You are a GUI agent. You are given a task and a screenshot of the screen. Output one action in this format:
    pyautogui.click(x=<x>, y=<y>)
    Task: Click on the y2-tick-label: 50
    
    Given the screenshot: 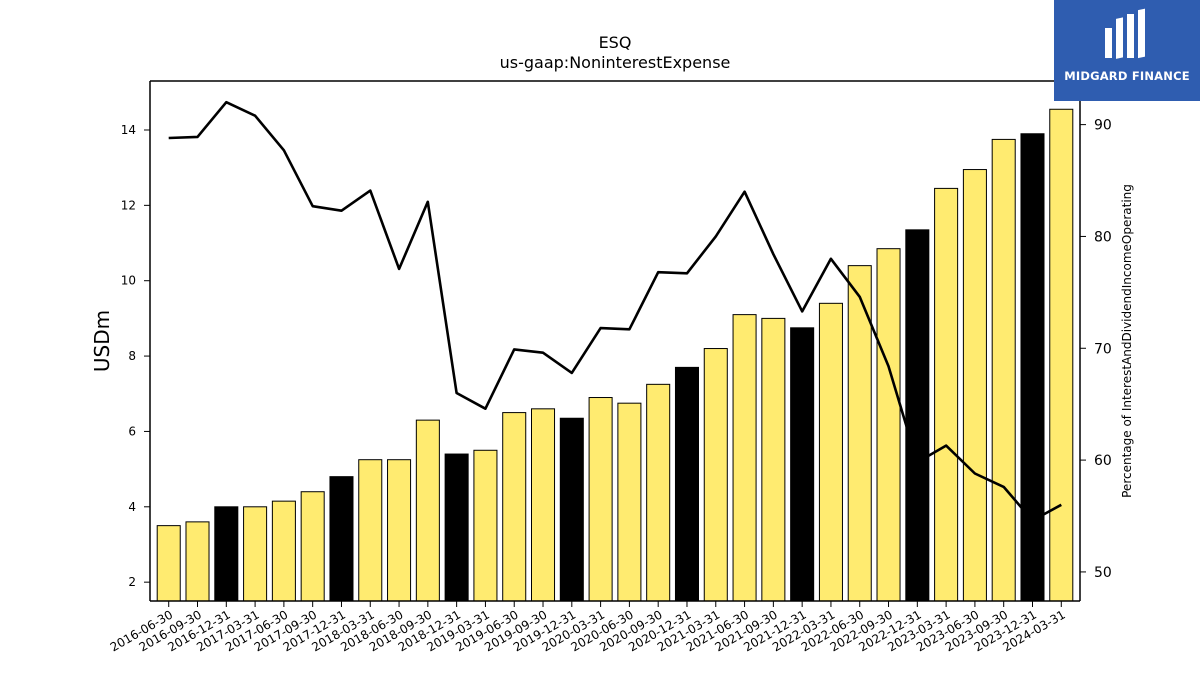 What is the action you would take?
    pyautogui.click(x=1103, y=573)
    